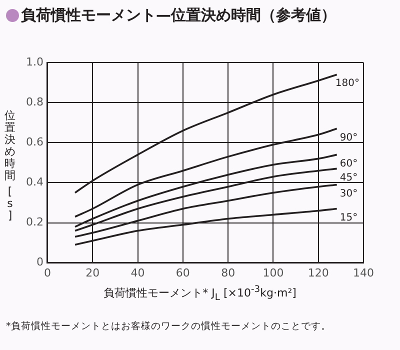 This screenshot has height=350, width=400. I want to click on x-tick-label: 40, so click(137, 273).